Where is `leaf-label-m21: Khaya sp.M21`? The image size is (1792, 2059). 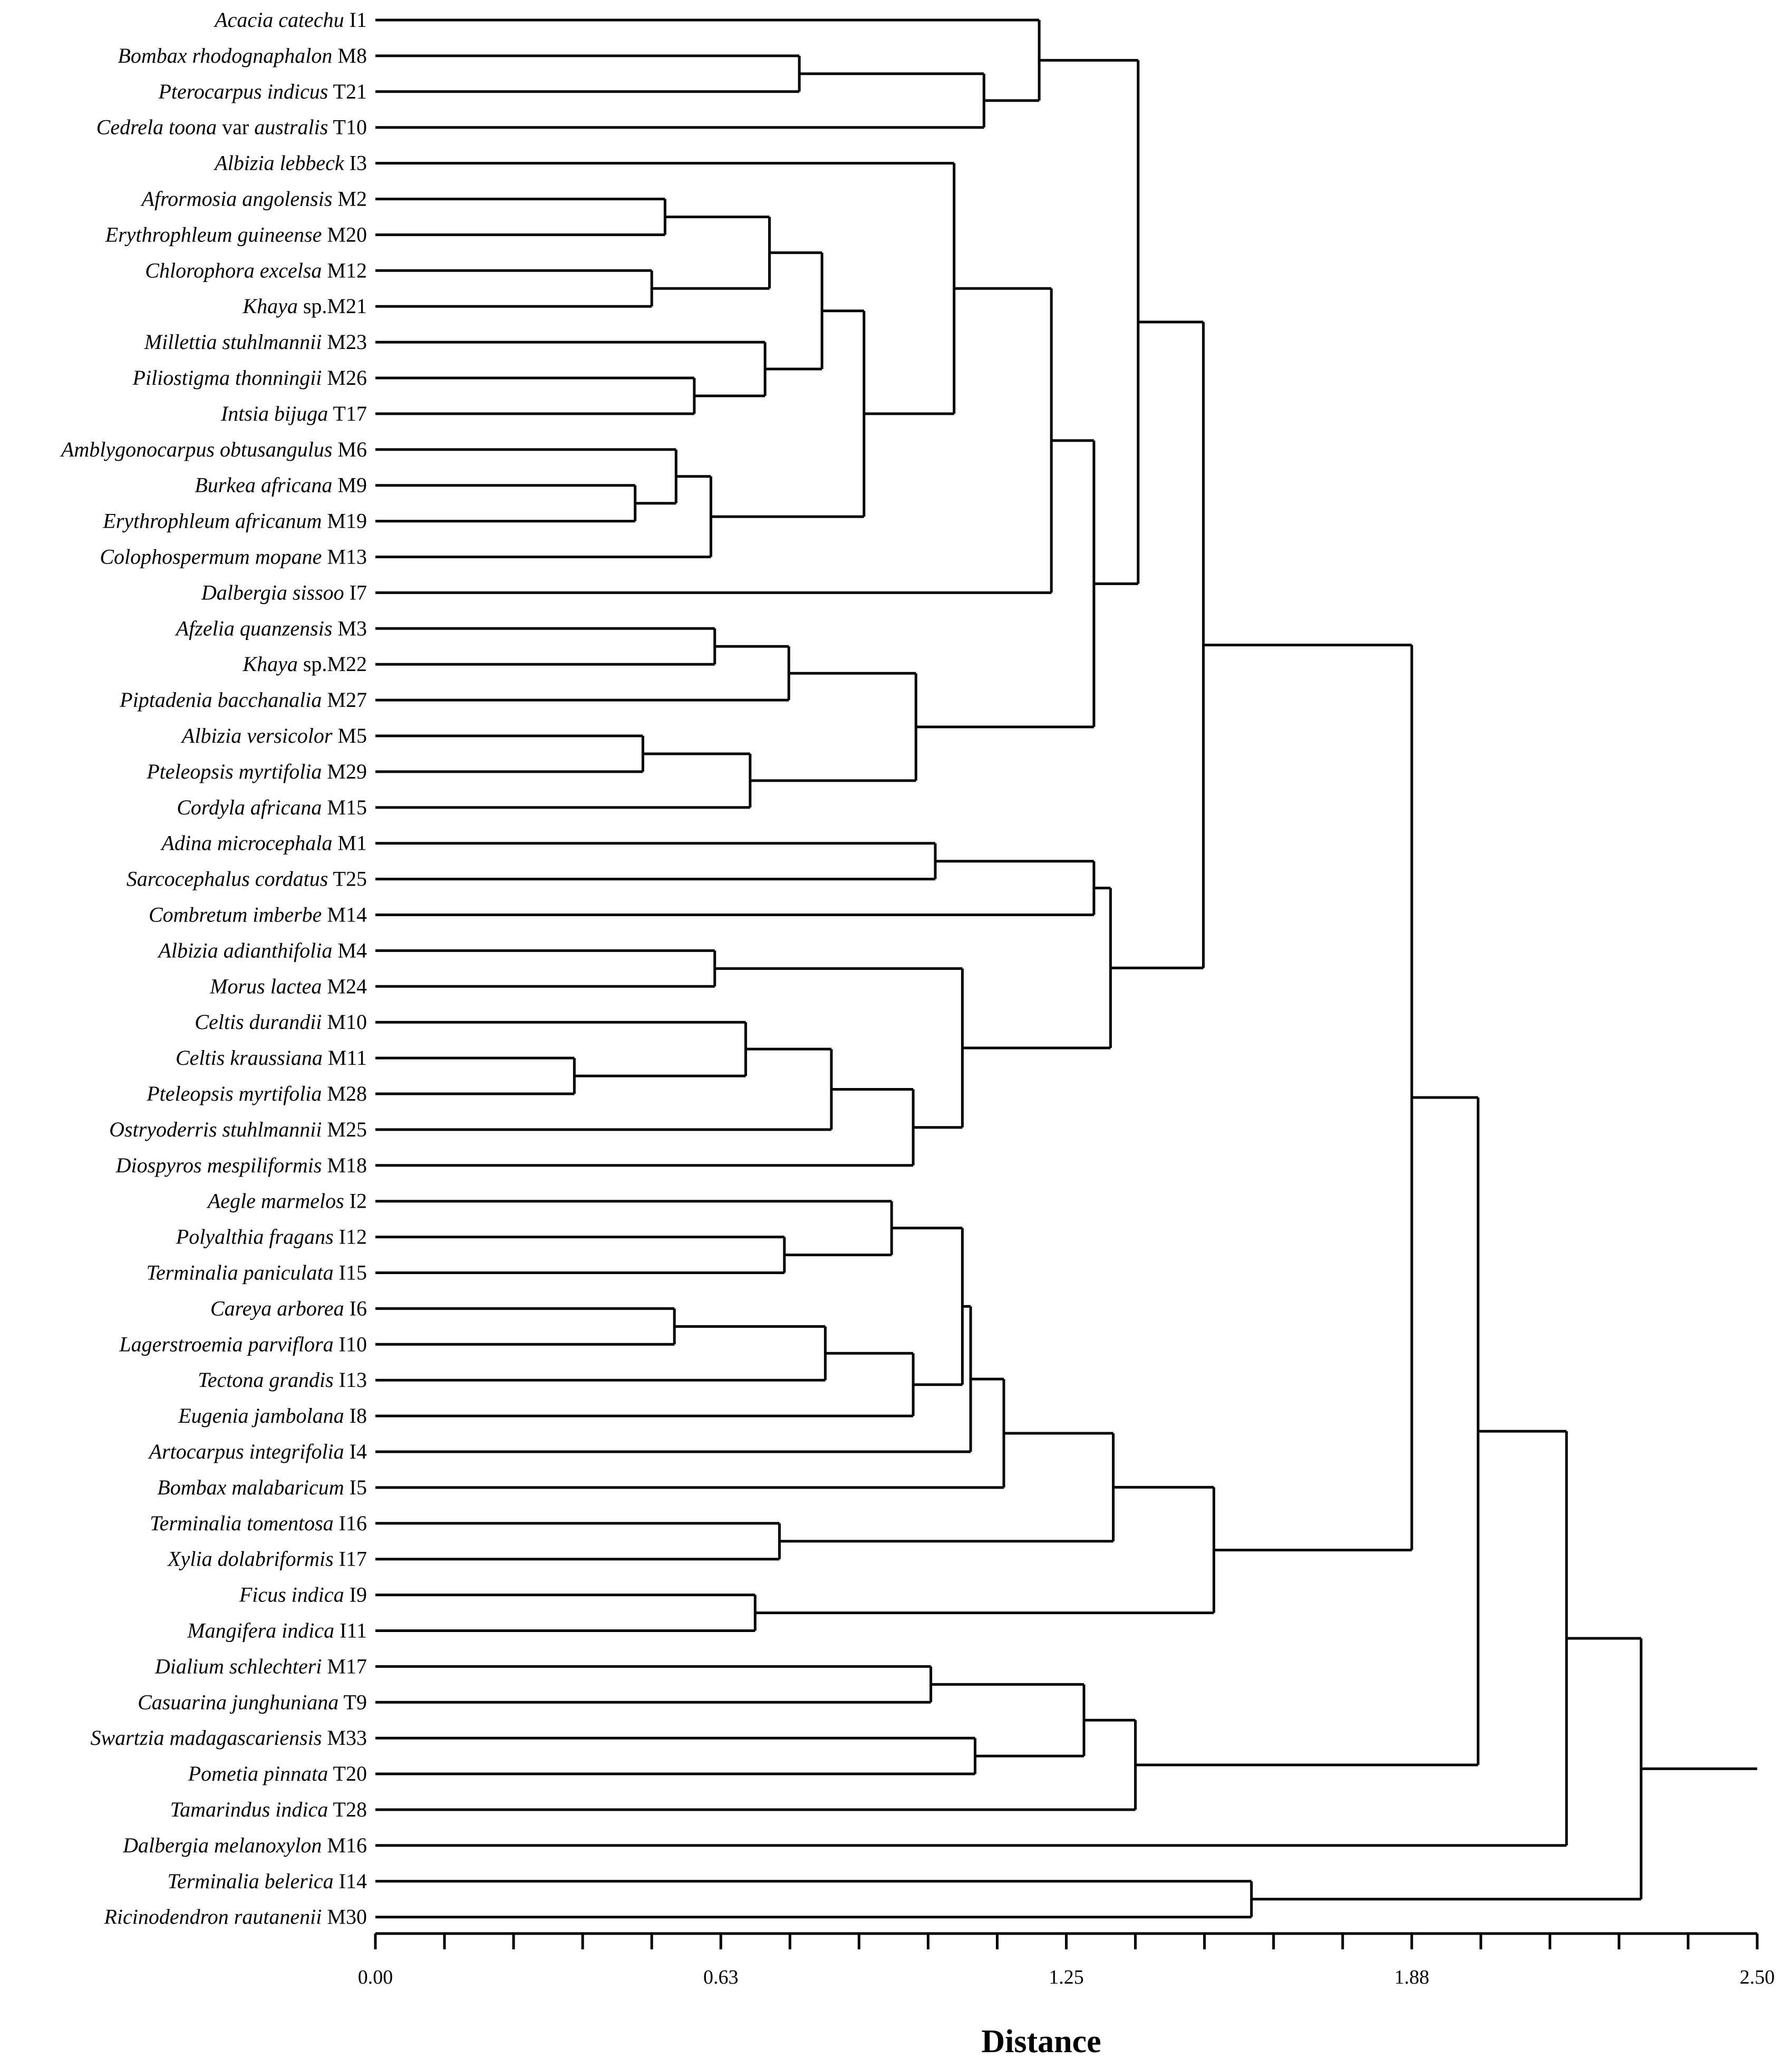 leaf-label-m21: Khaya sp.M21 is located at coordinates (304, 306).